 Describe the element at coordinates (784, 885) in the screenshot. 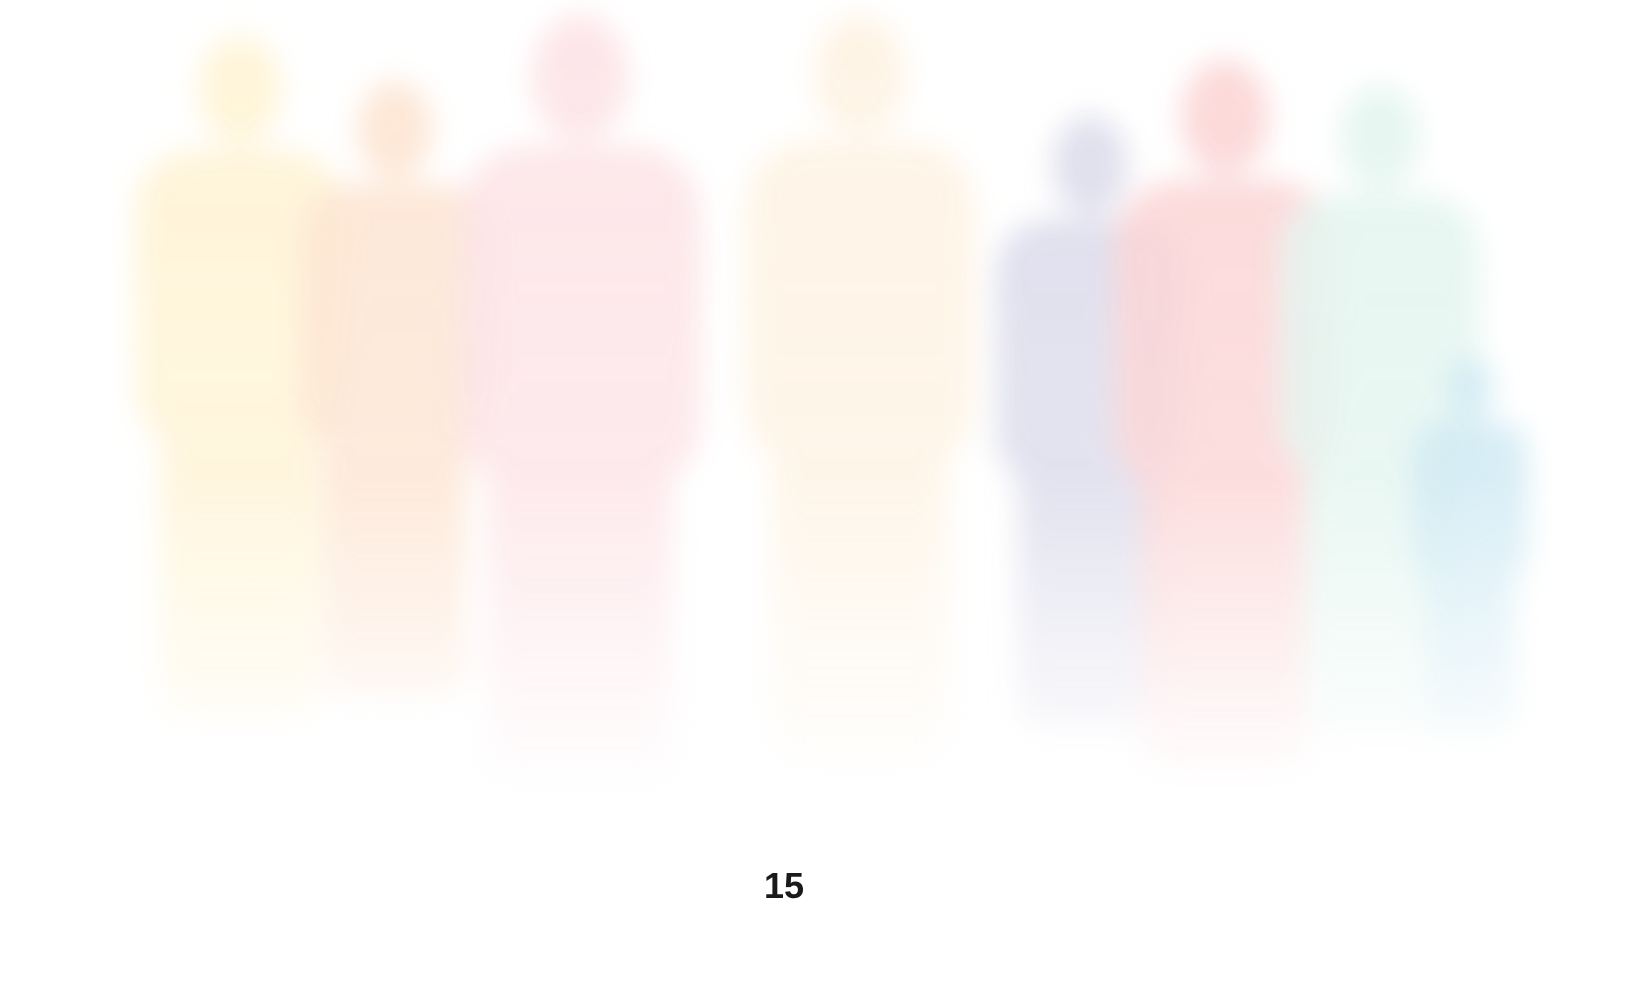

I see `page-number: 15` at that location.